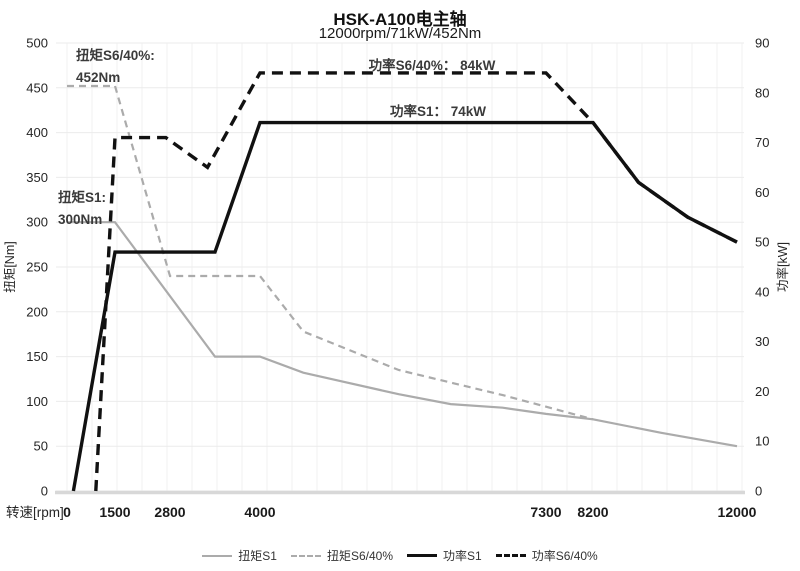 The height and width of the screenshot is (571, 800). What do you see at coordinates (35, 512) in the screenshot?
I see `x-axis-title: 转速[rpm]` at bounding box center [35, 512].